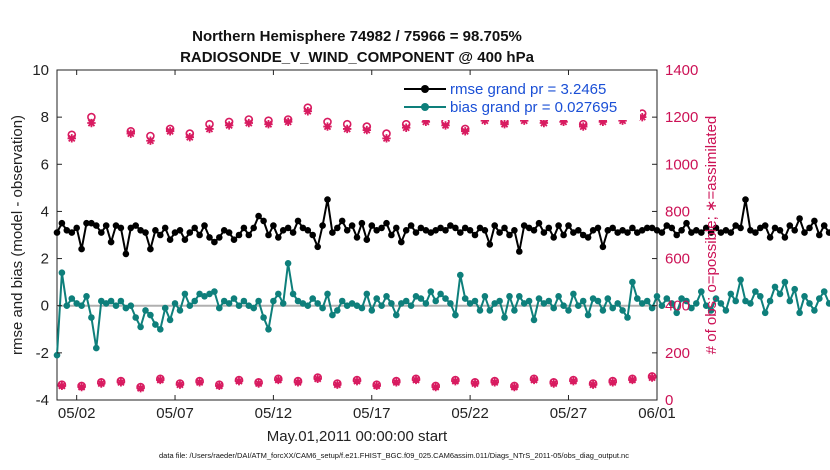  I want to click on y-left-tick-label: 2, so click(45, 259).